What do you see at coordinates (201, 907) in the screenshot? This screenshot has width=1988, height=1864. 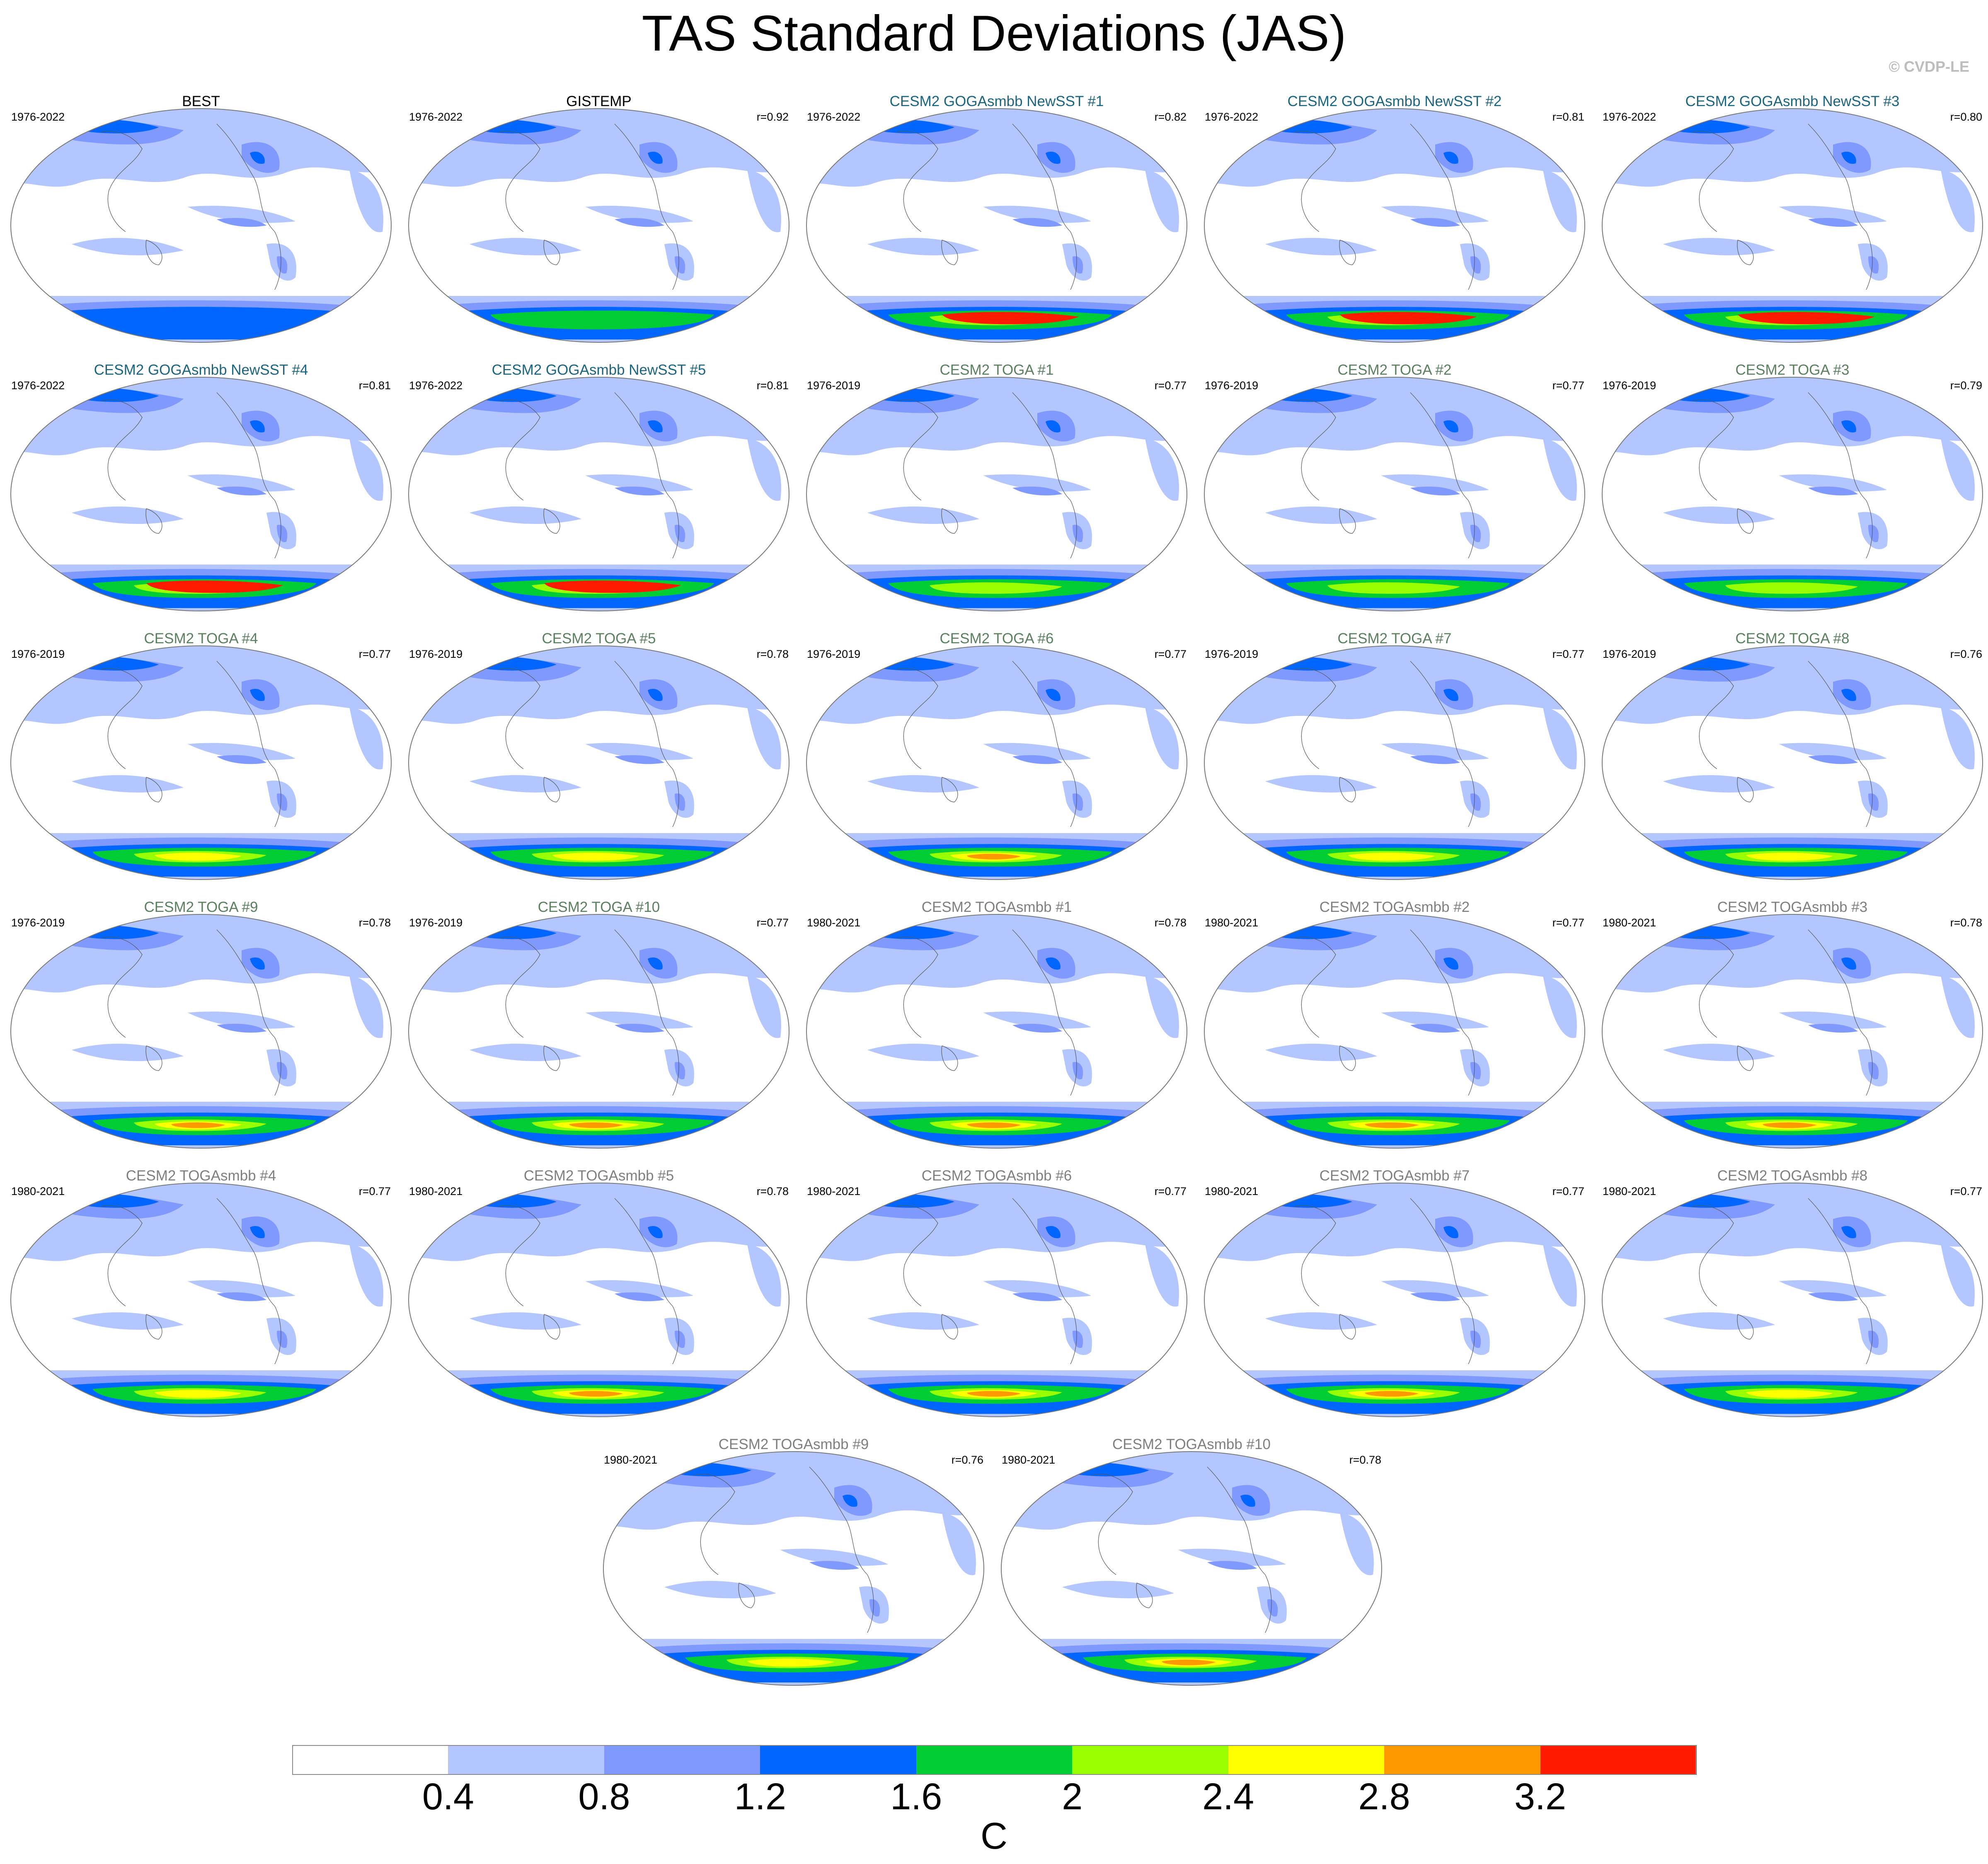 I see `panel-title: CESM2 TOGA #9` at bounding box center [201, 907].